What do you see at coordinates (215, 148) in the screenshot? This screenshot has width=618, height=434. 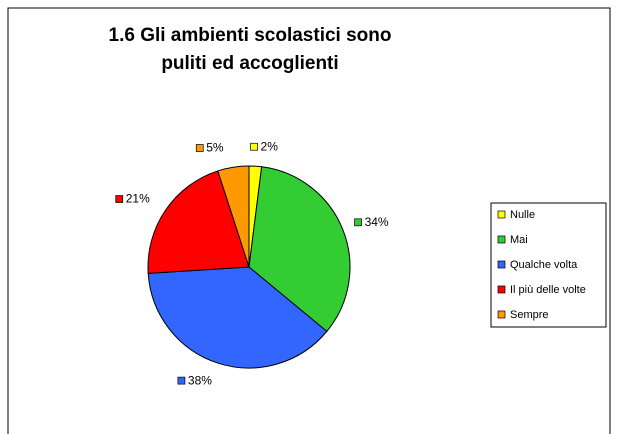 I see `data-label: 5%` at bounding box center [215, 148].